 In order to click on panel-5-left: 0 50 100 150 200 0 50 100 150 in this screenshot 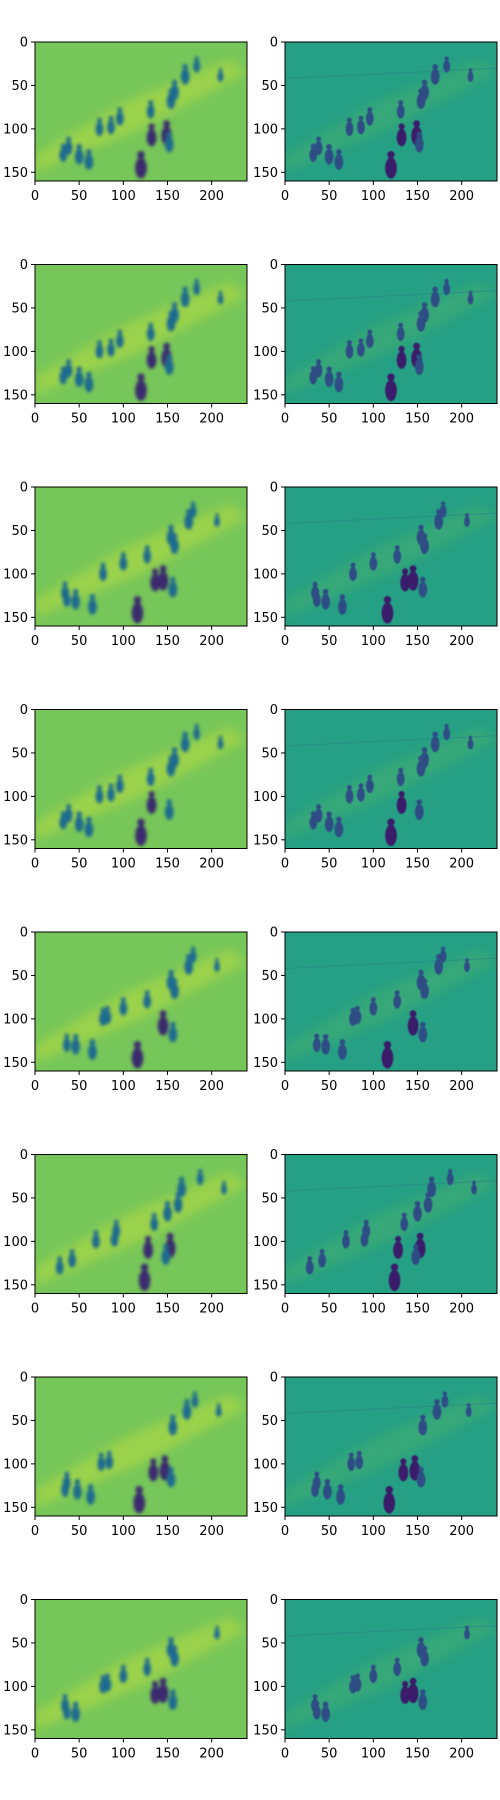, I will do `click(125, 1010)`.